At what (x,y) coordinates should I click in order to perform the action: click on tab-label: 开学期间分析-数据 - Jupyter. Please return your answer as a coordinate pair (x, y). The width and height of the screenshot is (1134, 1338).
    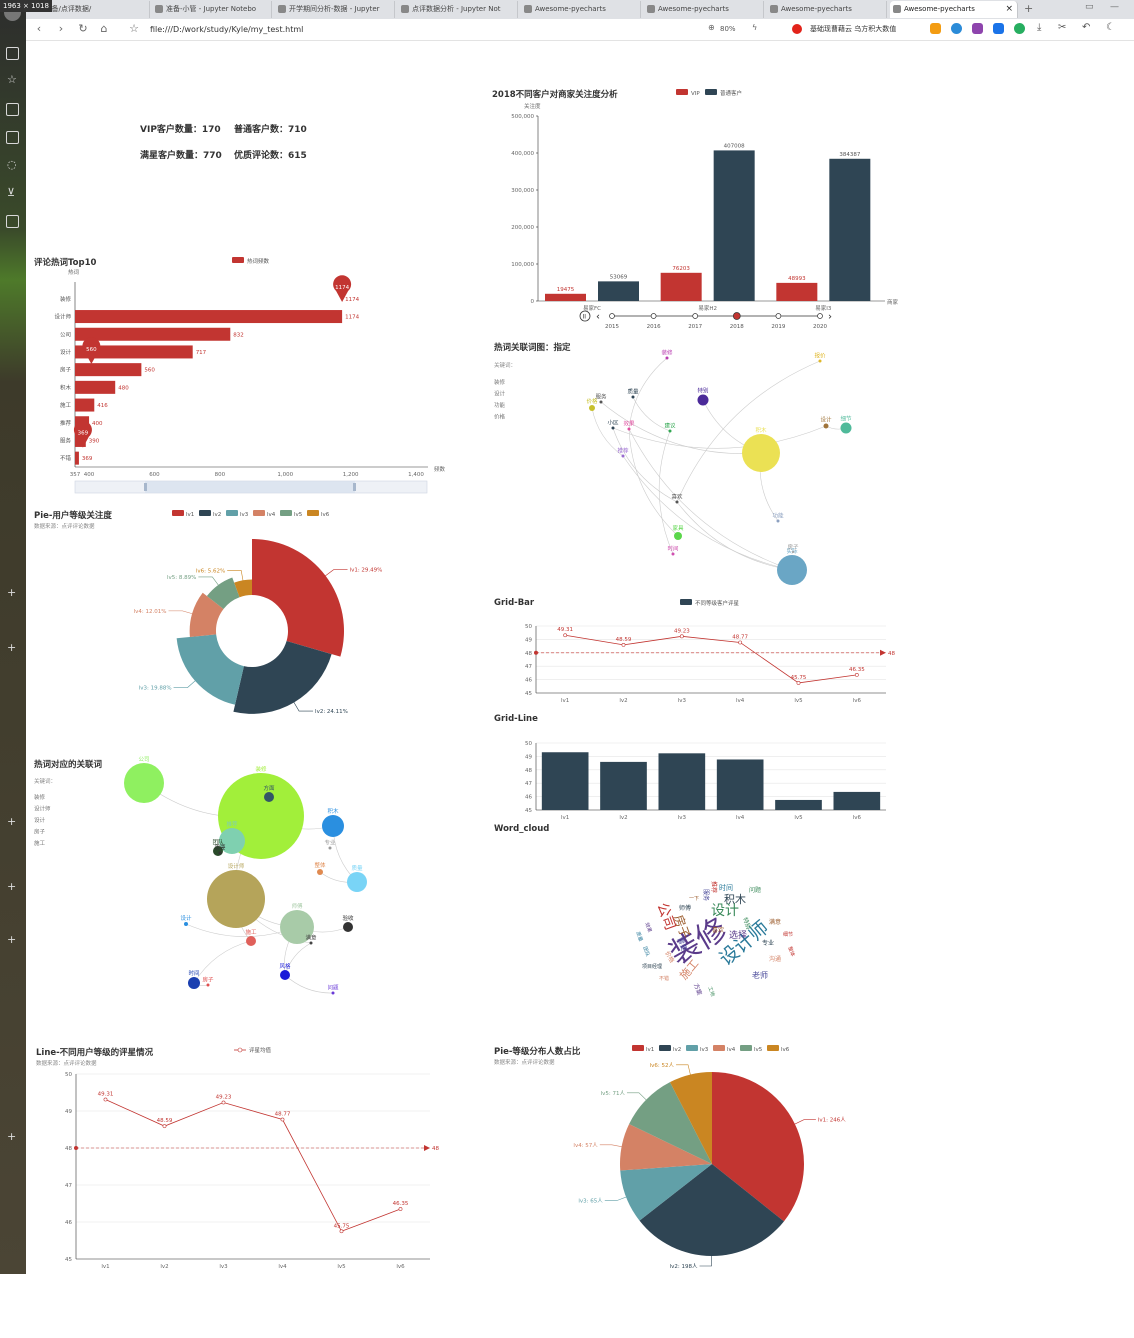
    Looking at the image, I should click on (334, 9).